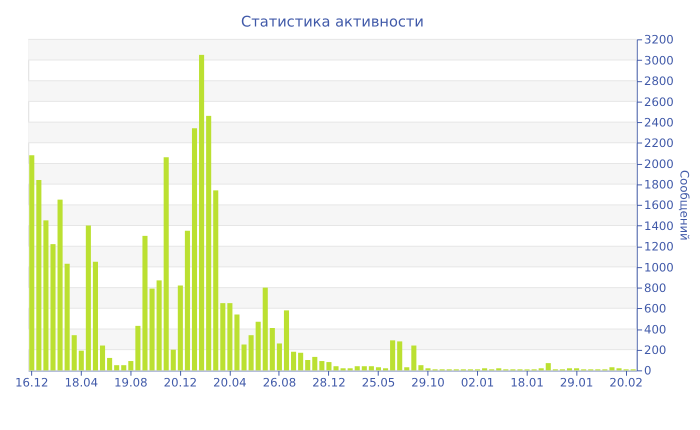 The width and height of the screenshot is (700, 430). I want to click on y-tick-label: 2800, so click(659, 81).